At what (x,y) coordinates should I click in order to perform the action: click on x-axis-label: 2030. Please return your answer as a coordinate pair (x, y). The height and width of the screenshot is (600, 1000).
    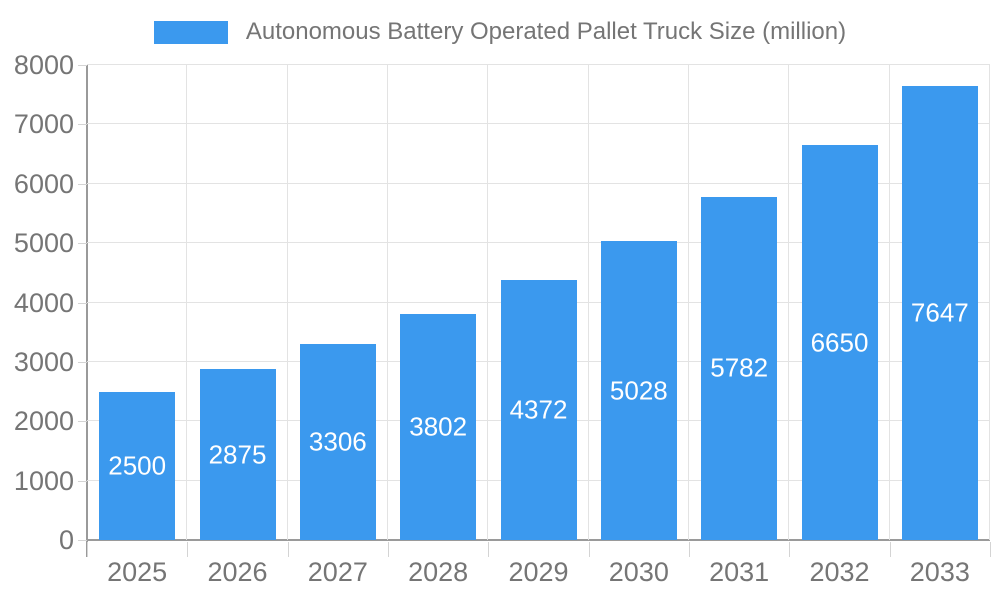
    Looking at the image, I should click on (638, 572).